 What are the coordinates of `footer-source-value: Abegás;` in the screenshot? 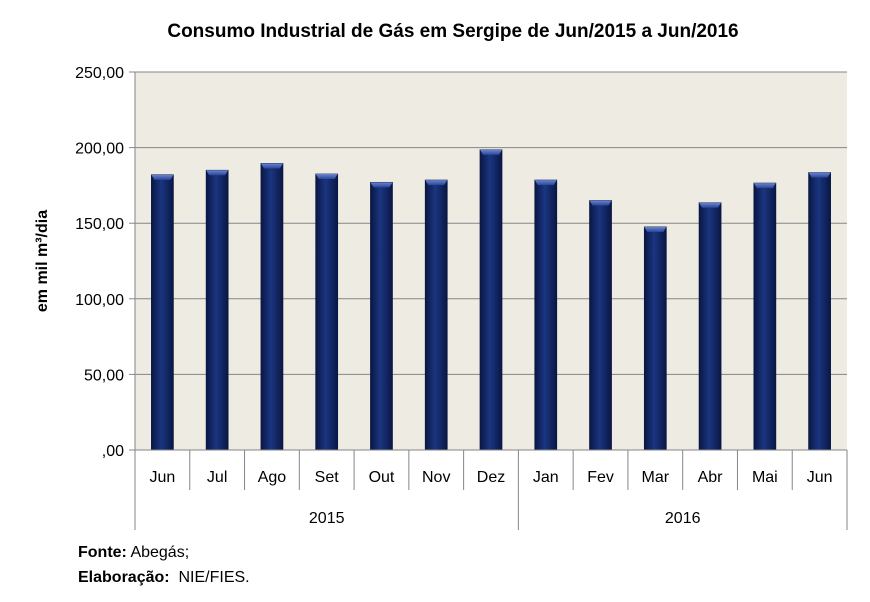 It's located at (158, 552).